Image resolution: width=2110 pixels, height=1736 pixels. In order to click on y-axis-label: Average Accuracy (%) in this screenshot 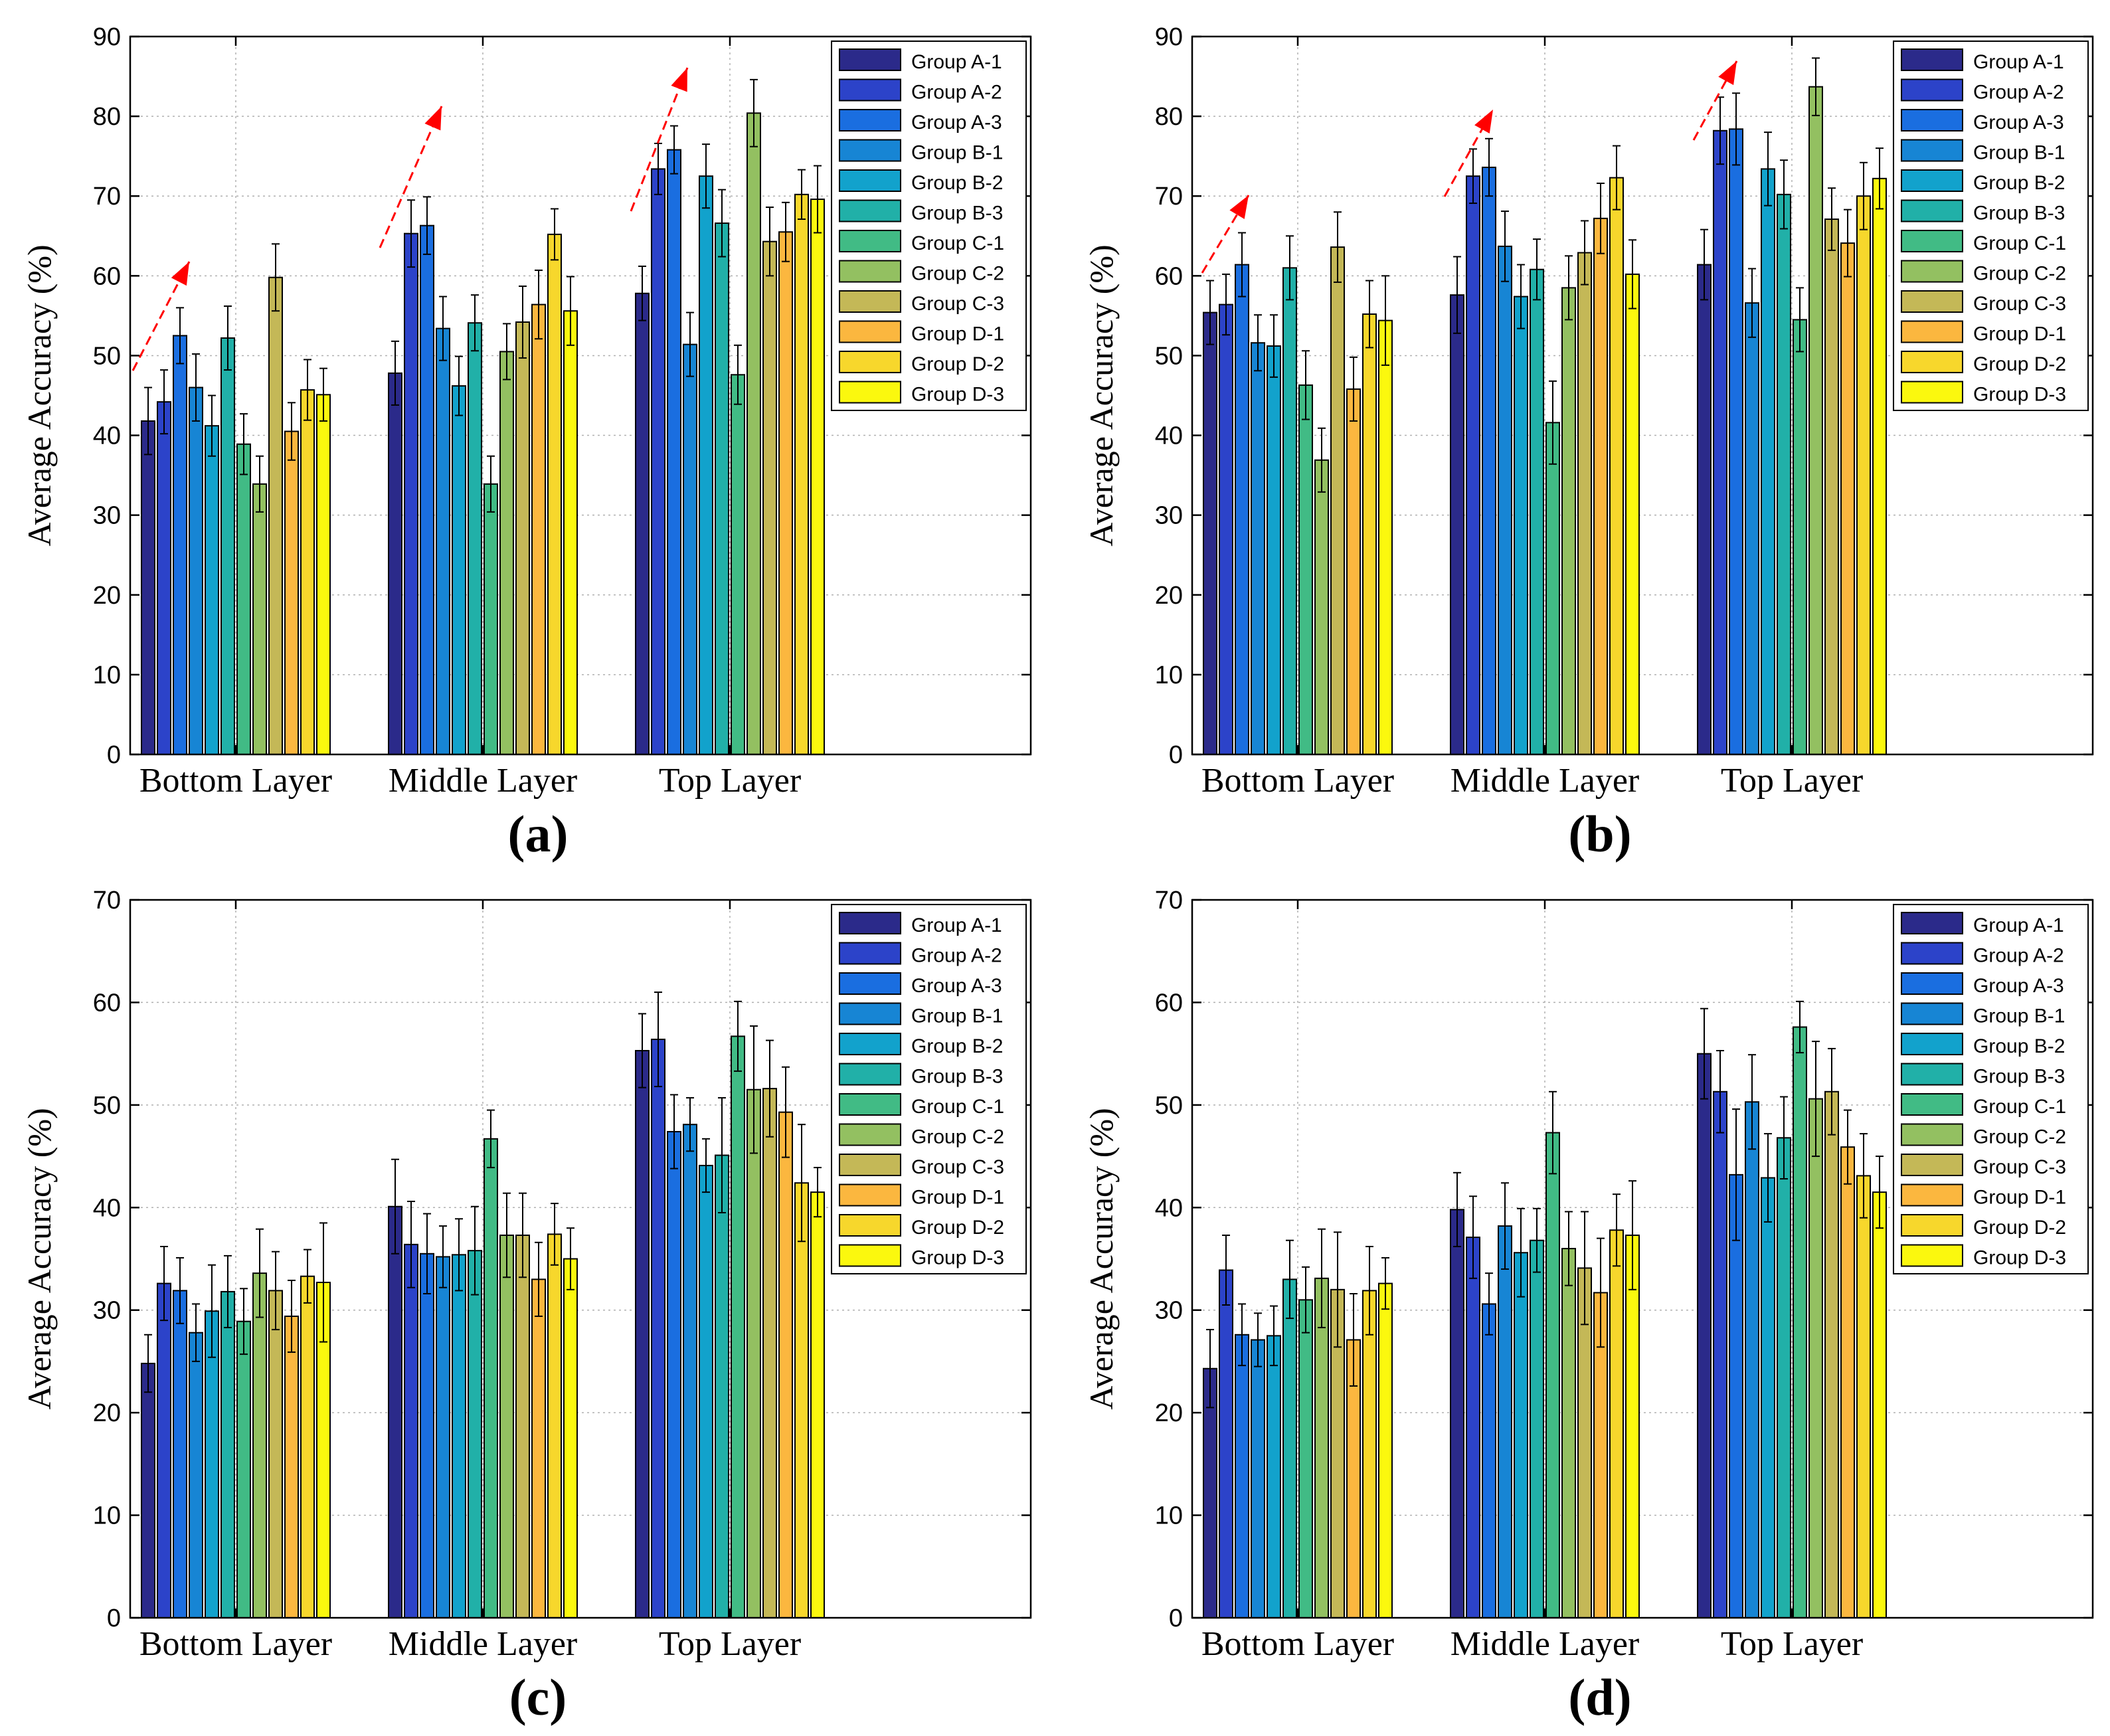, I will do `click(39, 395)`.